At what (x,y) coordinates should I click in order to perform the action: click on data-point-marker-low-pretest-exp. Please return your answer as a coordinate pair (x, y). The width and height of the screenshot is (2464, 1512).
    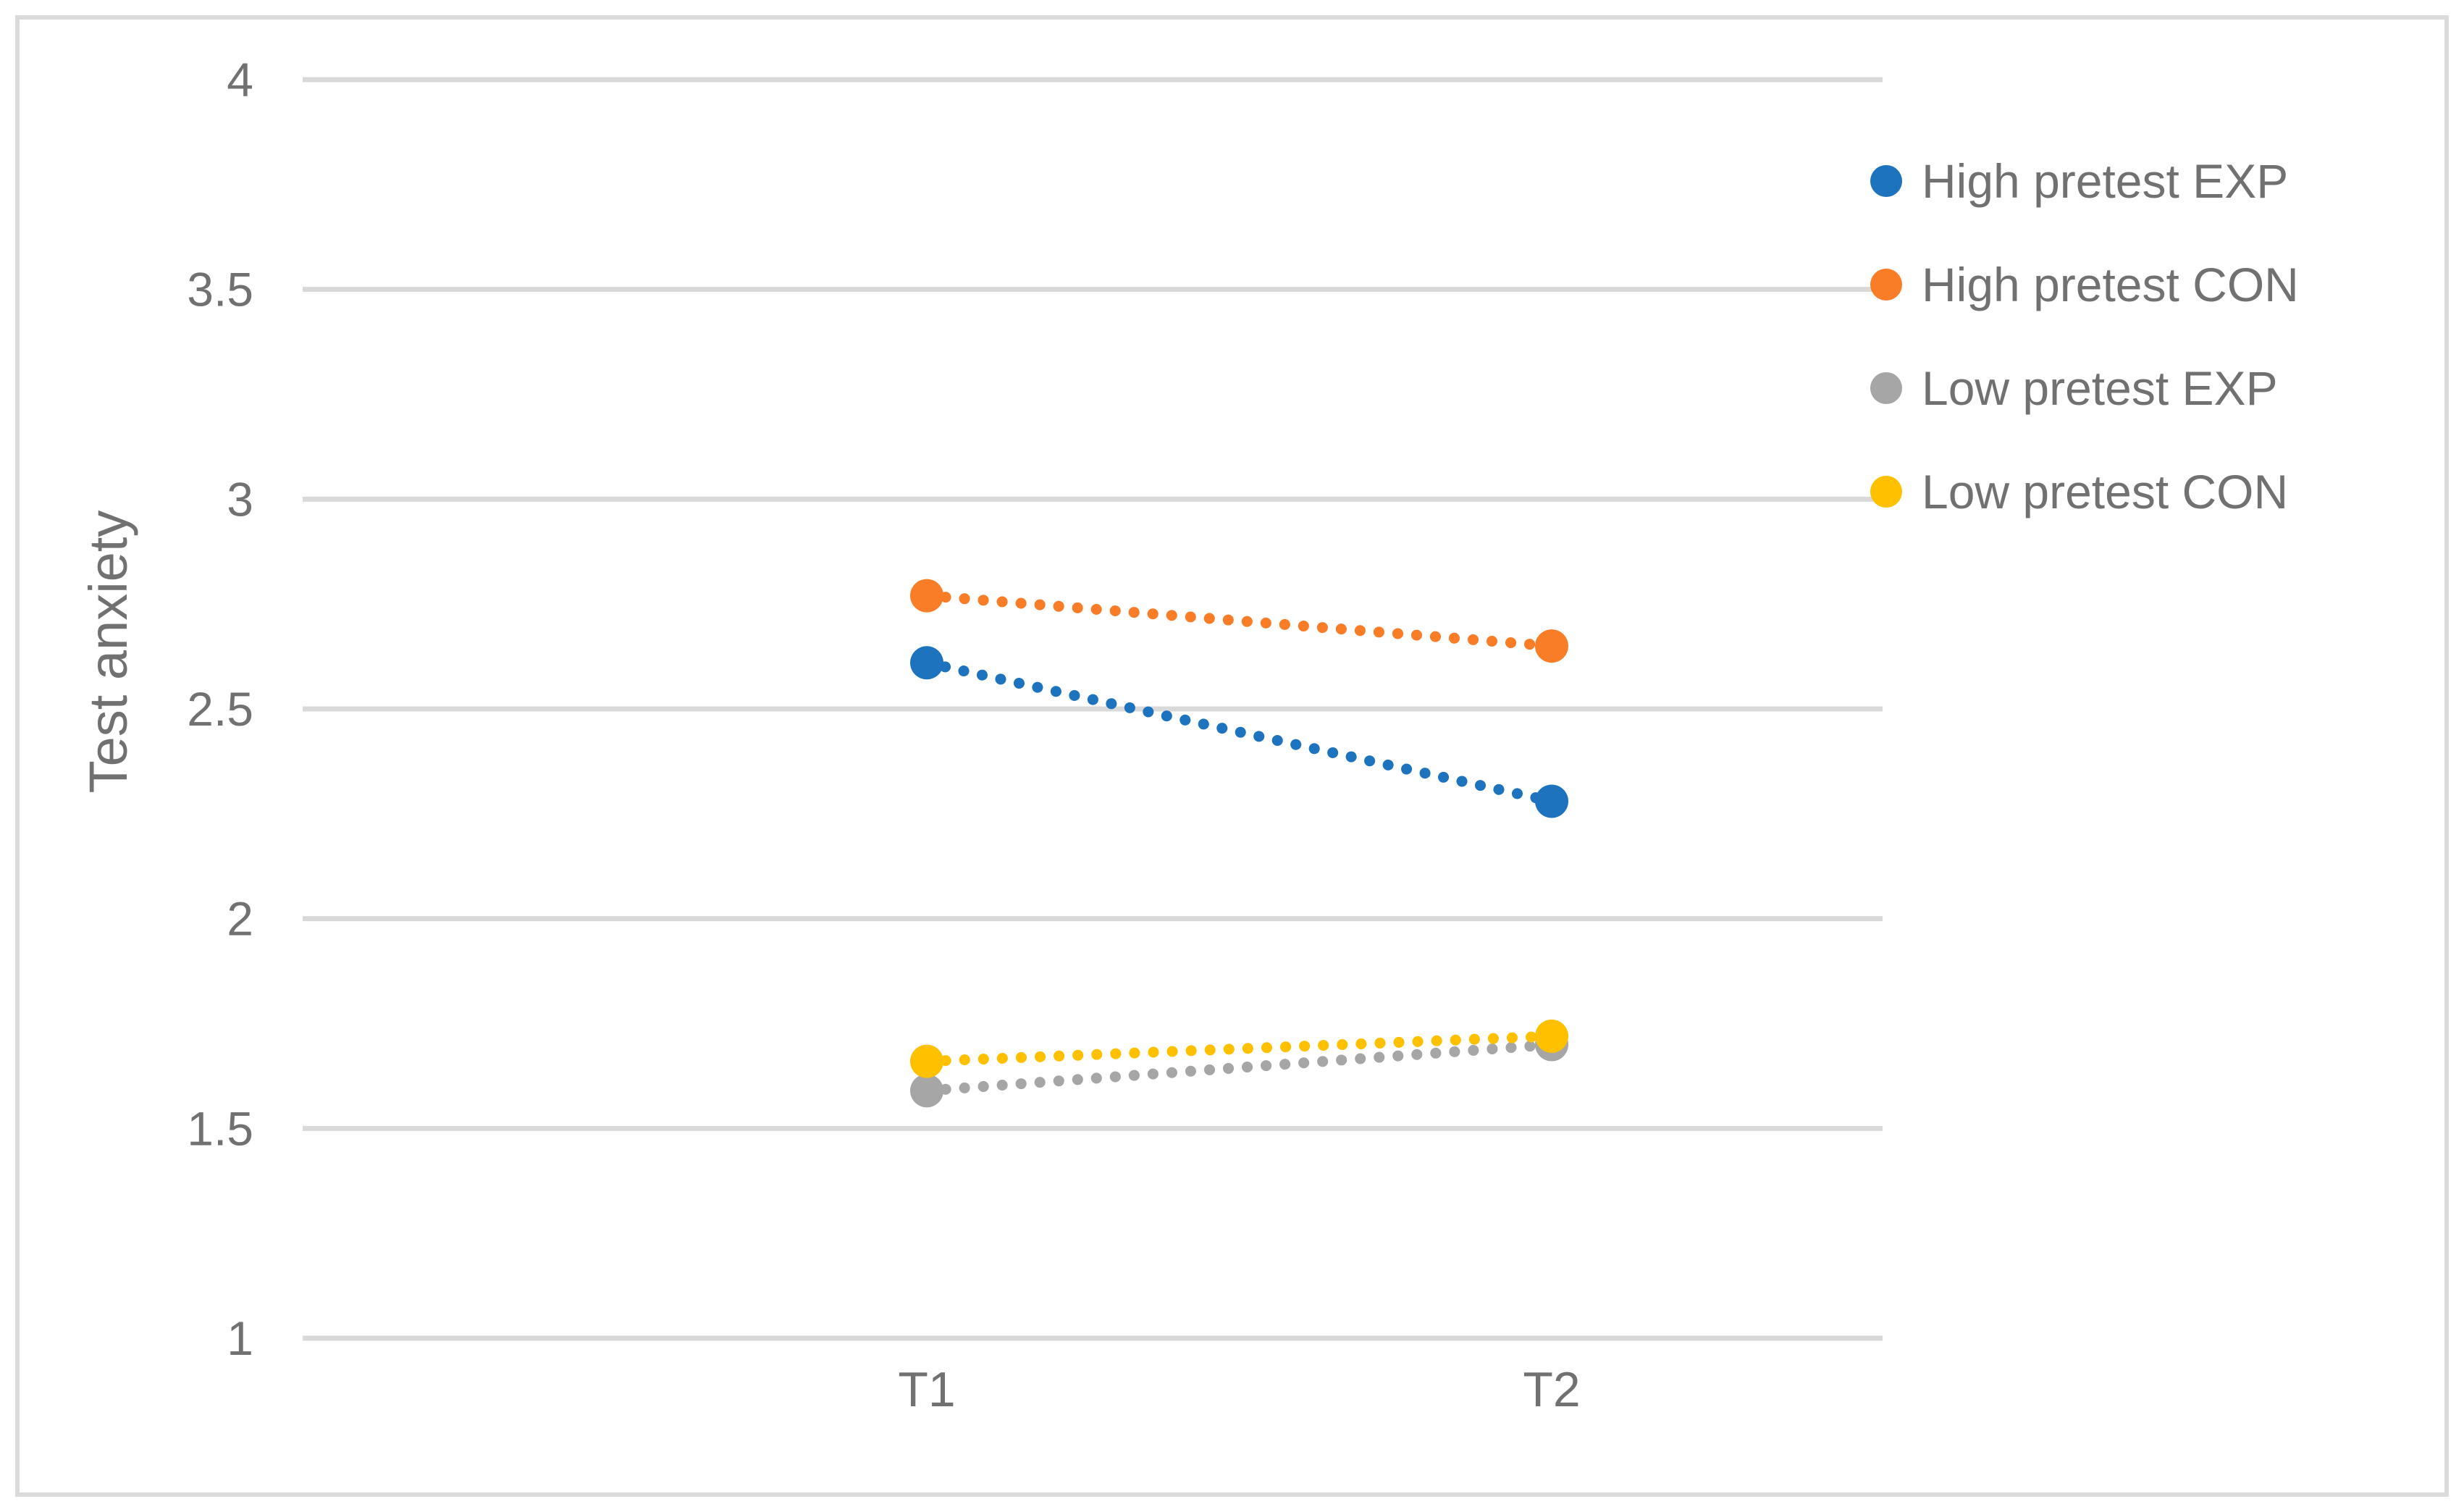
    Looking at the image, I should click on (927, 1091).